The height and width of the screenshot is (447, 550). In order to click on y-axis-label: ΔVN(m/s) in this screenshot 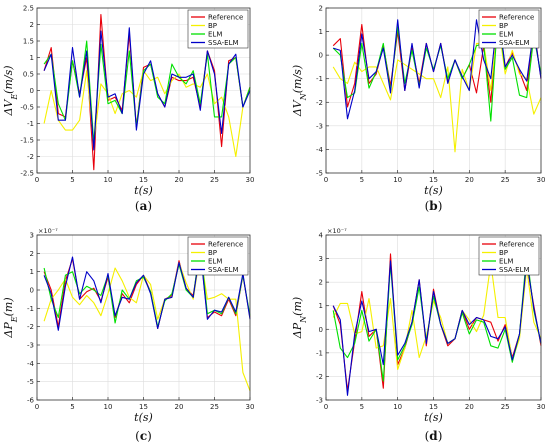, I will do `click(299, 91)`.